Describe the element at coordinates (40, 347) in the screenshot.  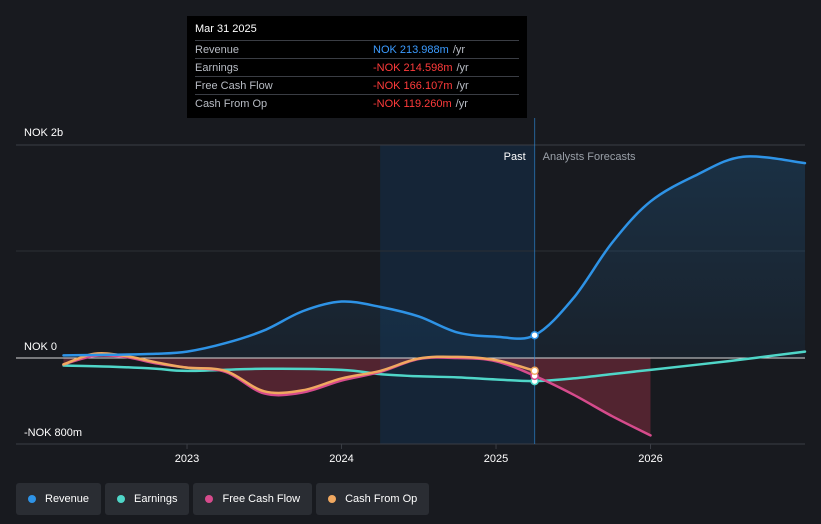
I see `y-tick-label-zero: NOK 0` at that location.